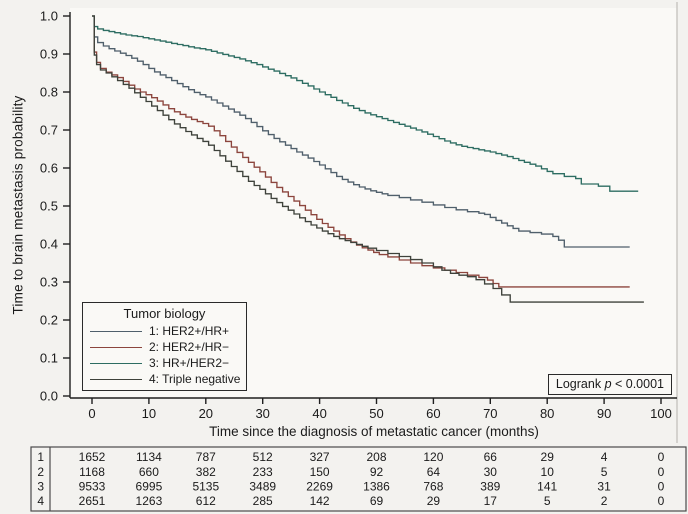  Describe the element at coordinates (637, 384) in the screenshot. I see `logrank-value: < 0.0001` at that location.